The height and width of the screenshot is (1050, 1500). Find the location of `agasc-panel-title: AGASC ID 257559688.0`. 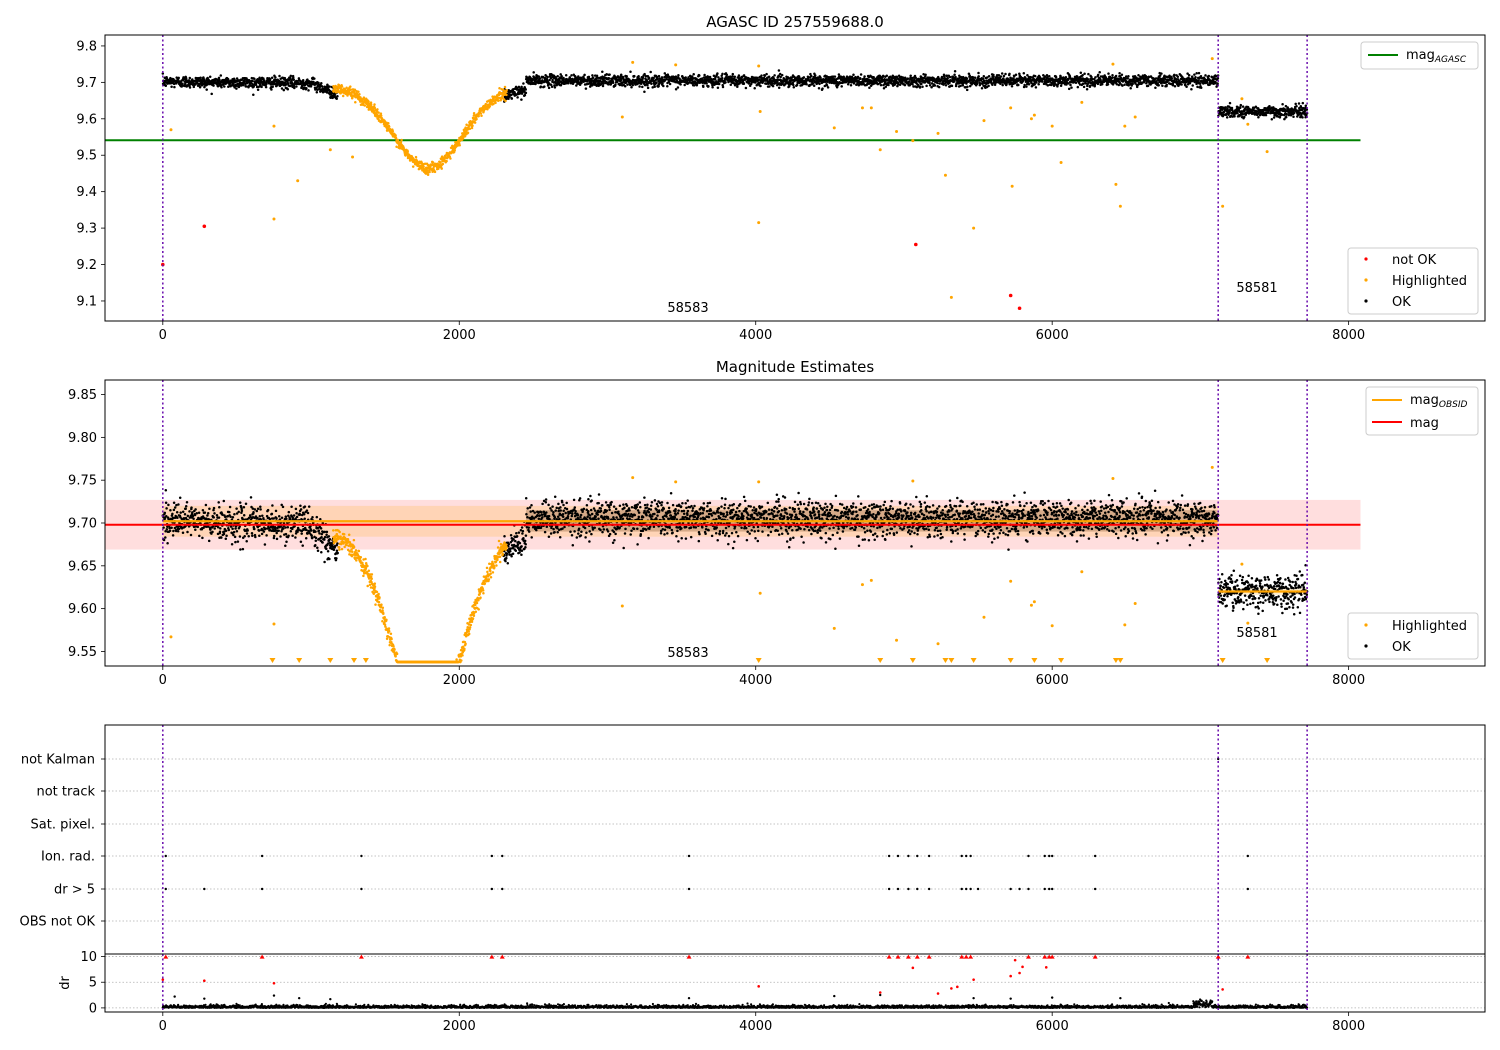

agasc-panel-title: AGASC ID 257559688.0 is located at coordinates (795, 22).